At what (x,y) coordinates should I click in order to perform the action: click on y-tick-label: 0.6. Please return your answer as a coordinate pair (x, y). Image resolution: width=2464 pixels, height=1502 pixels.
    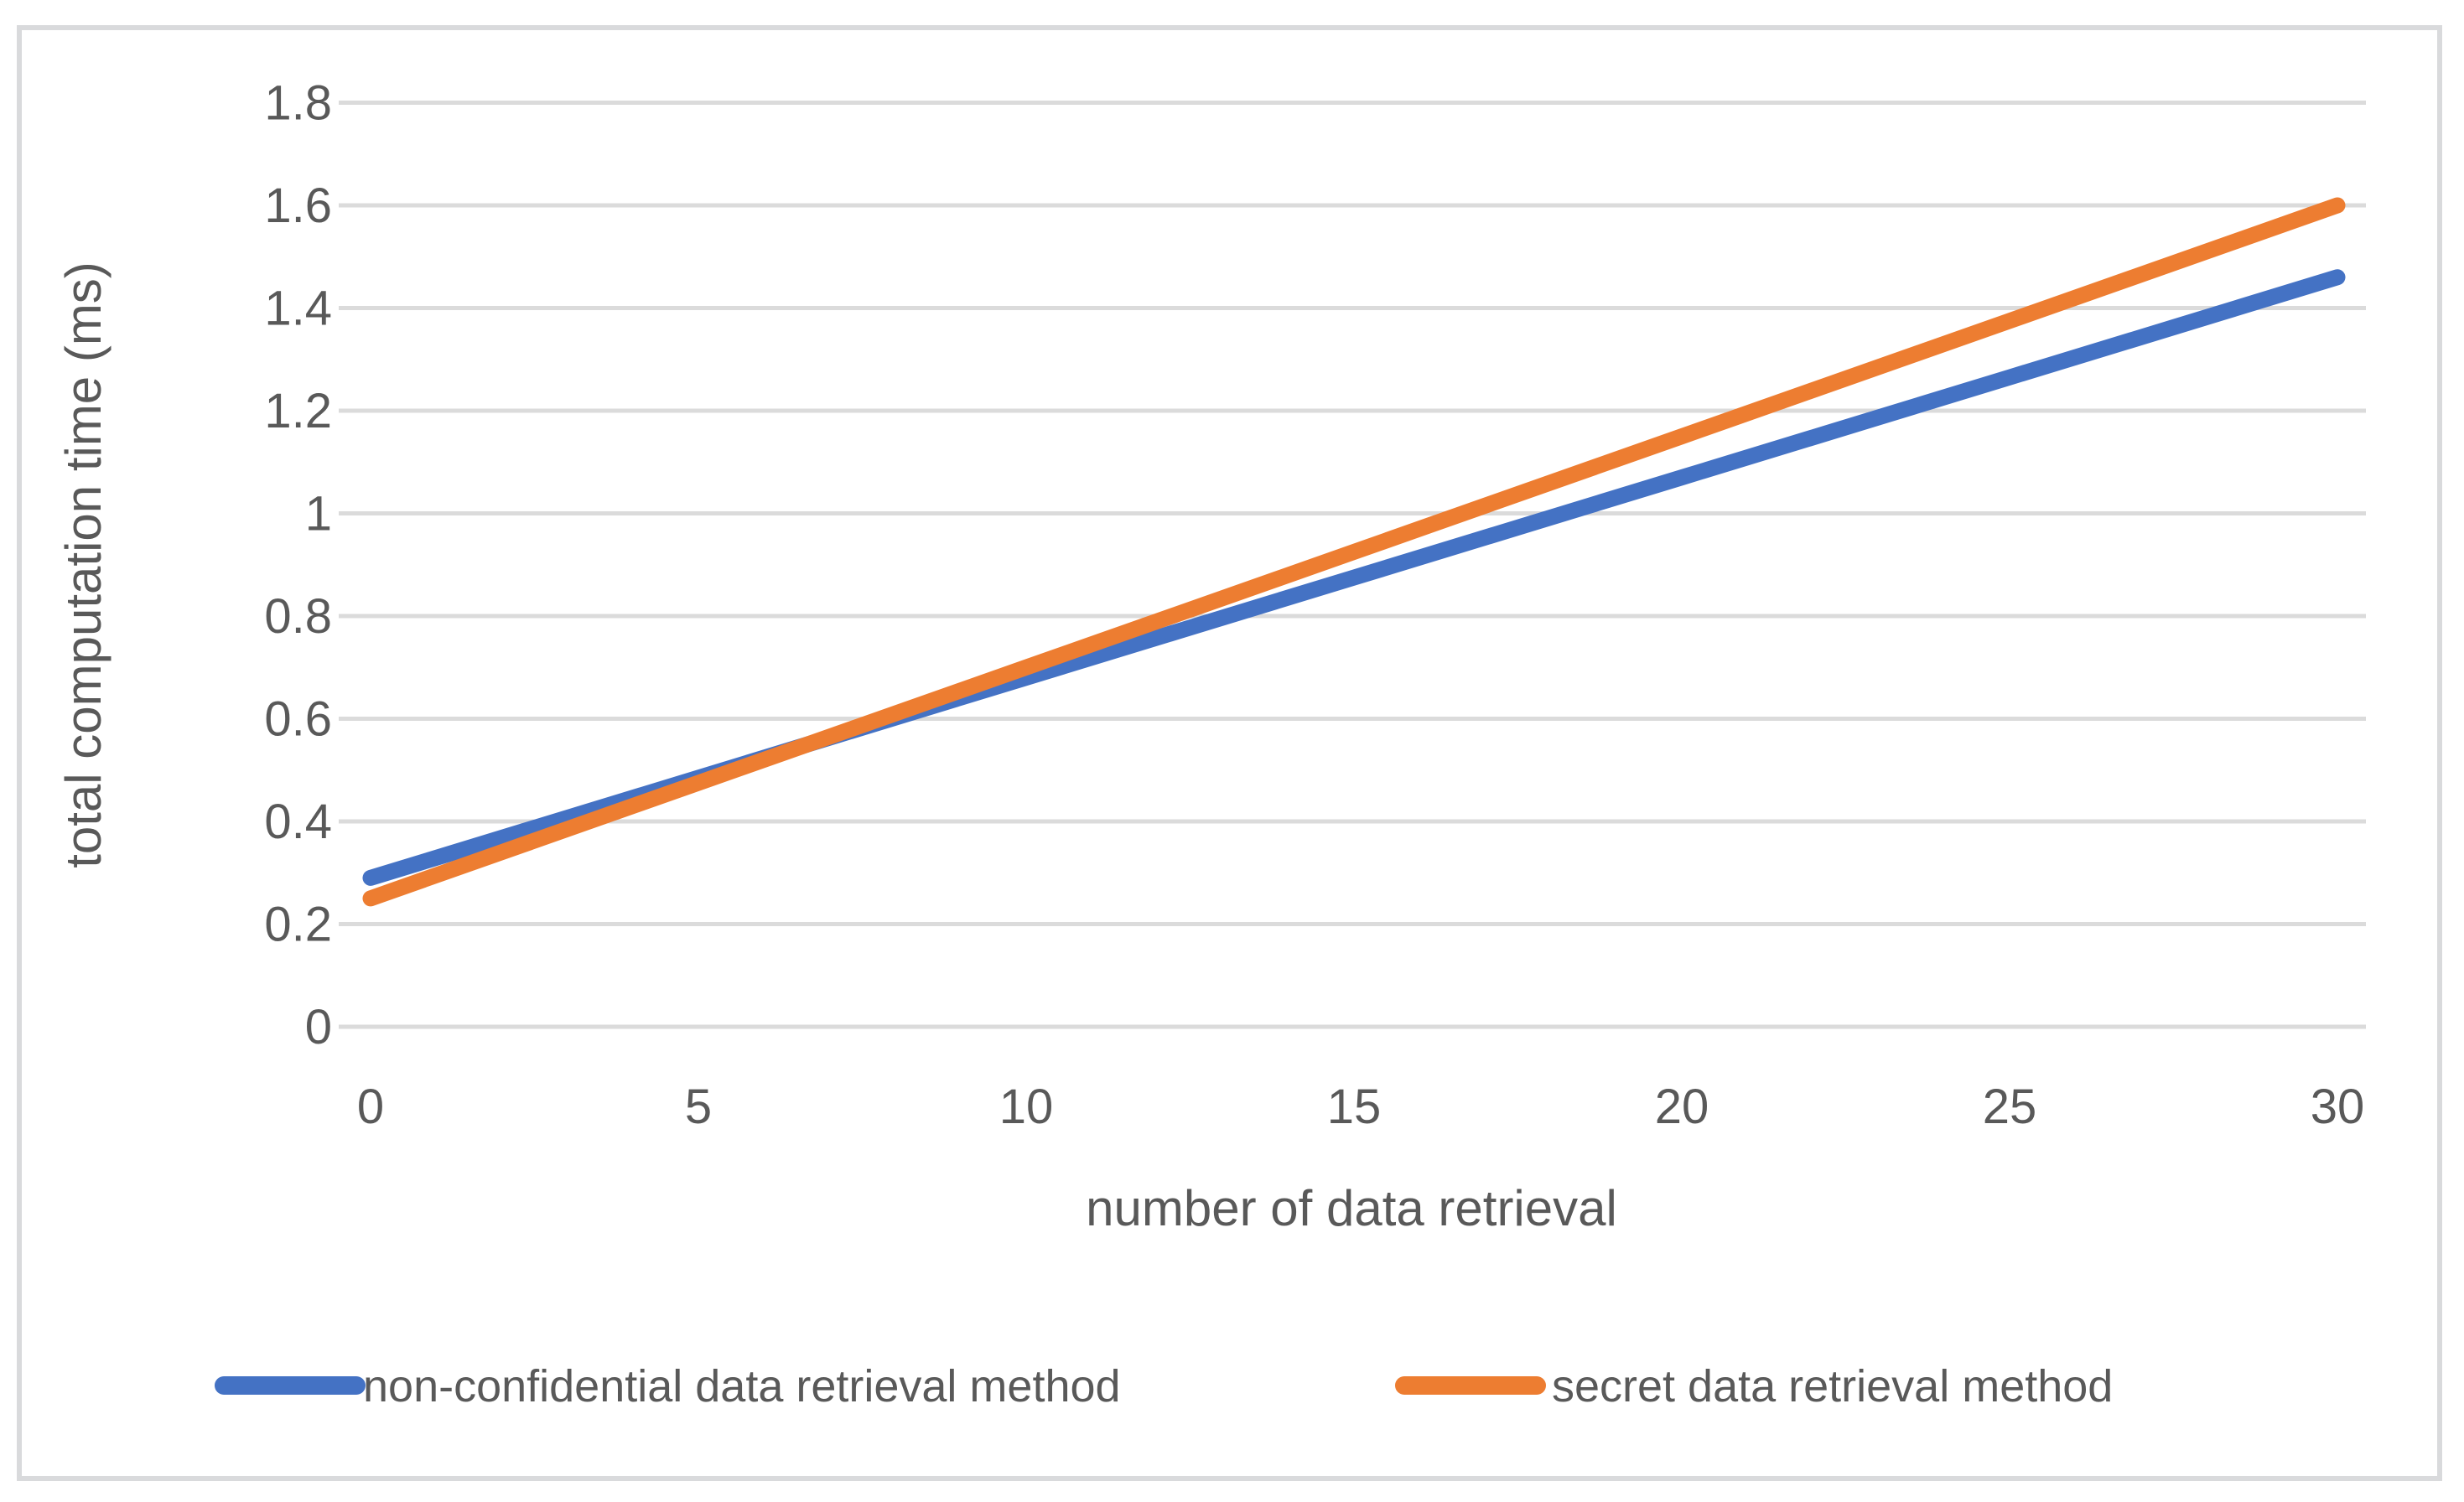
    Looking at the image, I should click on (298, 719).